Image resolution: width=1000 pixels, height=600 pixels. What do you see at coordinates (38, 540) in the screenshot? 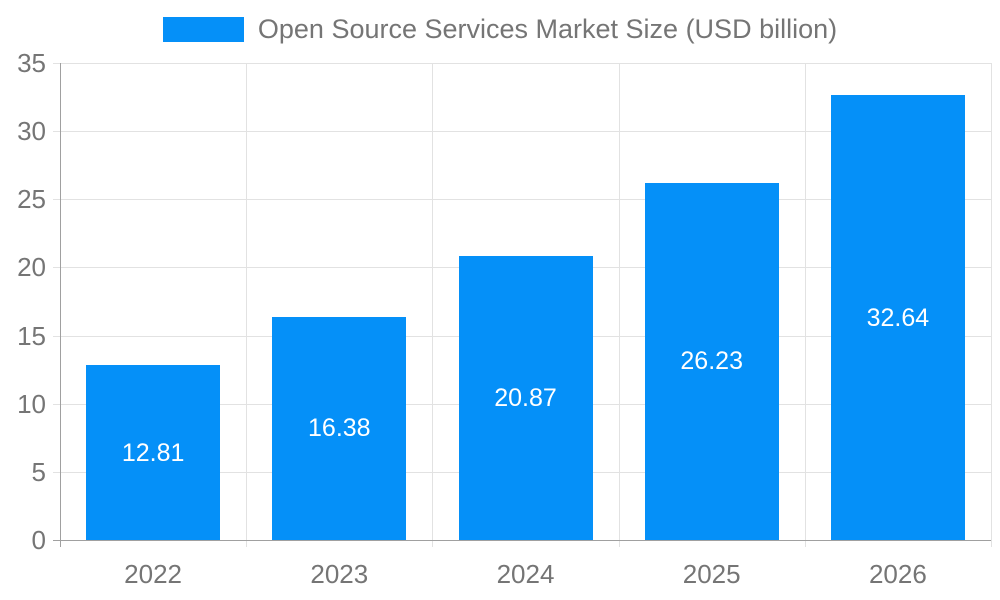
I see `y-tick-label: 0` at bounding box center [38, 540].